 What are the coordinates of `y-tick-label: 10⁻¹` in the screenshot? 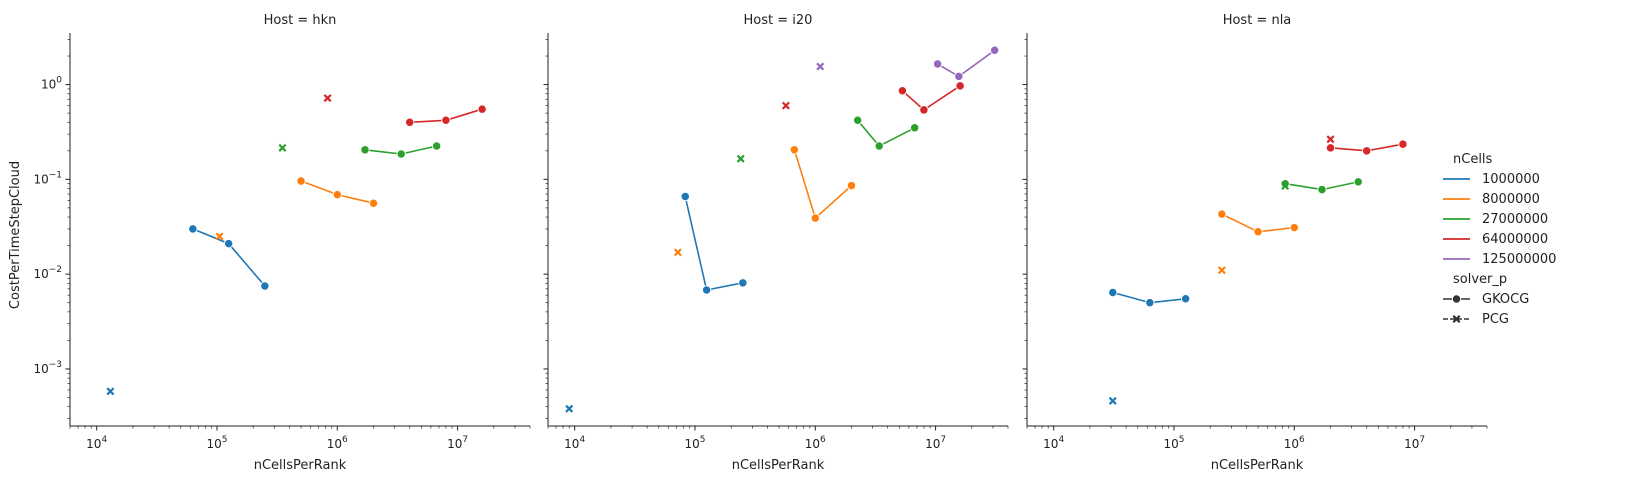 It's located at (47, 178).